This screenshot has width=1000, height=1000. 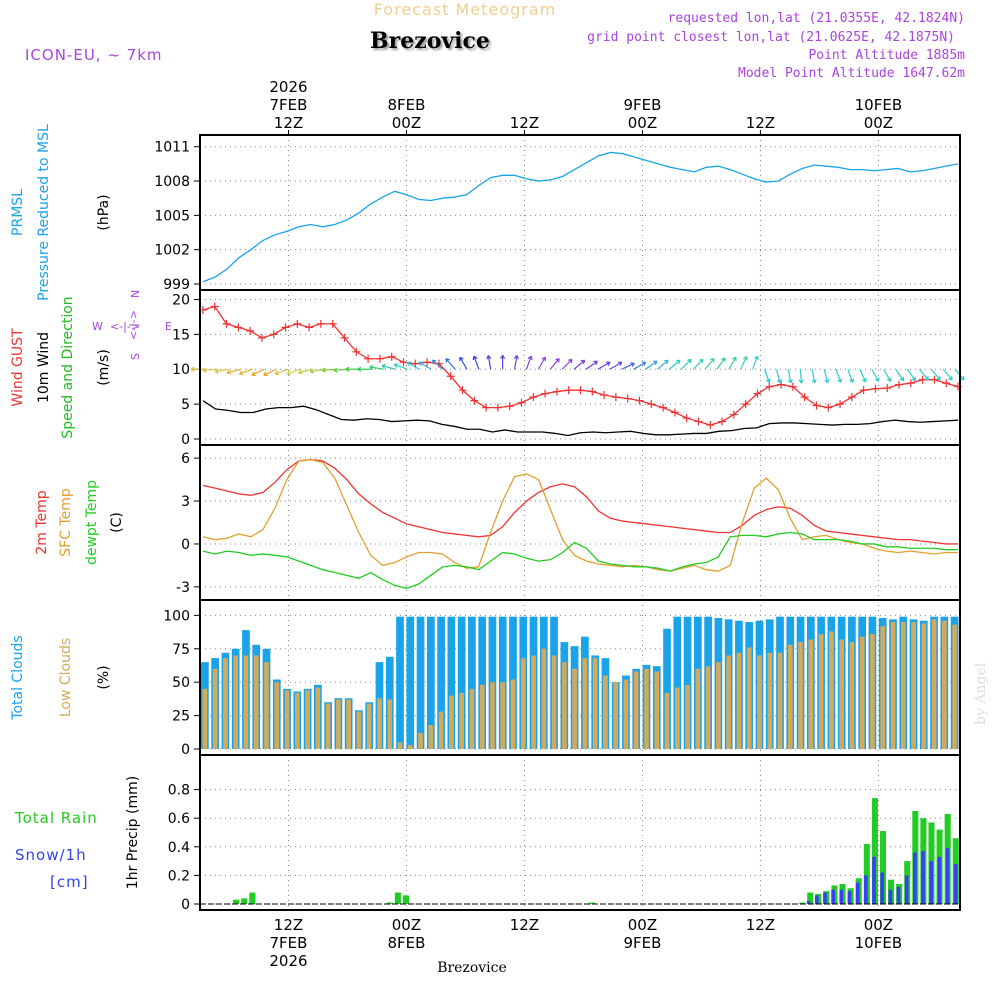 What do you see at coordinates (580, 217) in the screenshot?
I see `series-line-prmsl` at bounding box center [580, 217].